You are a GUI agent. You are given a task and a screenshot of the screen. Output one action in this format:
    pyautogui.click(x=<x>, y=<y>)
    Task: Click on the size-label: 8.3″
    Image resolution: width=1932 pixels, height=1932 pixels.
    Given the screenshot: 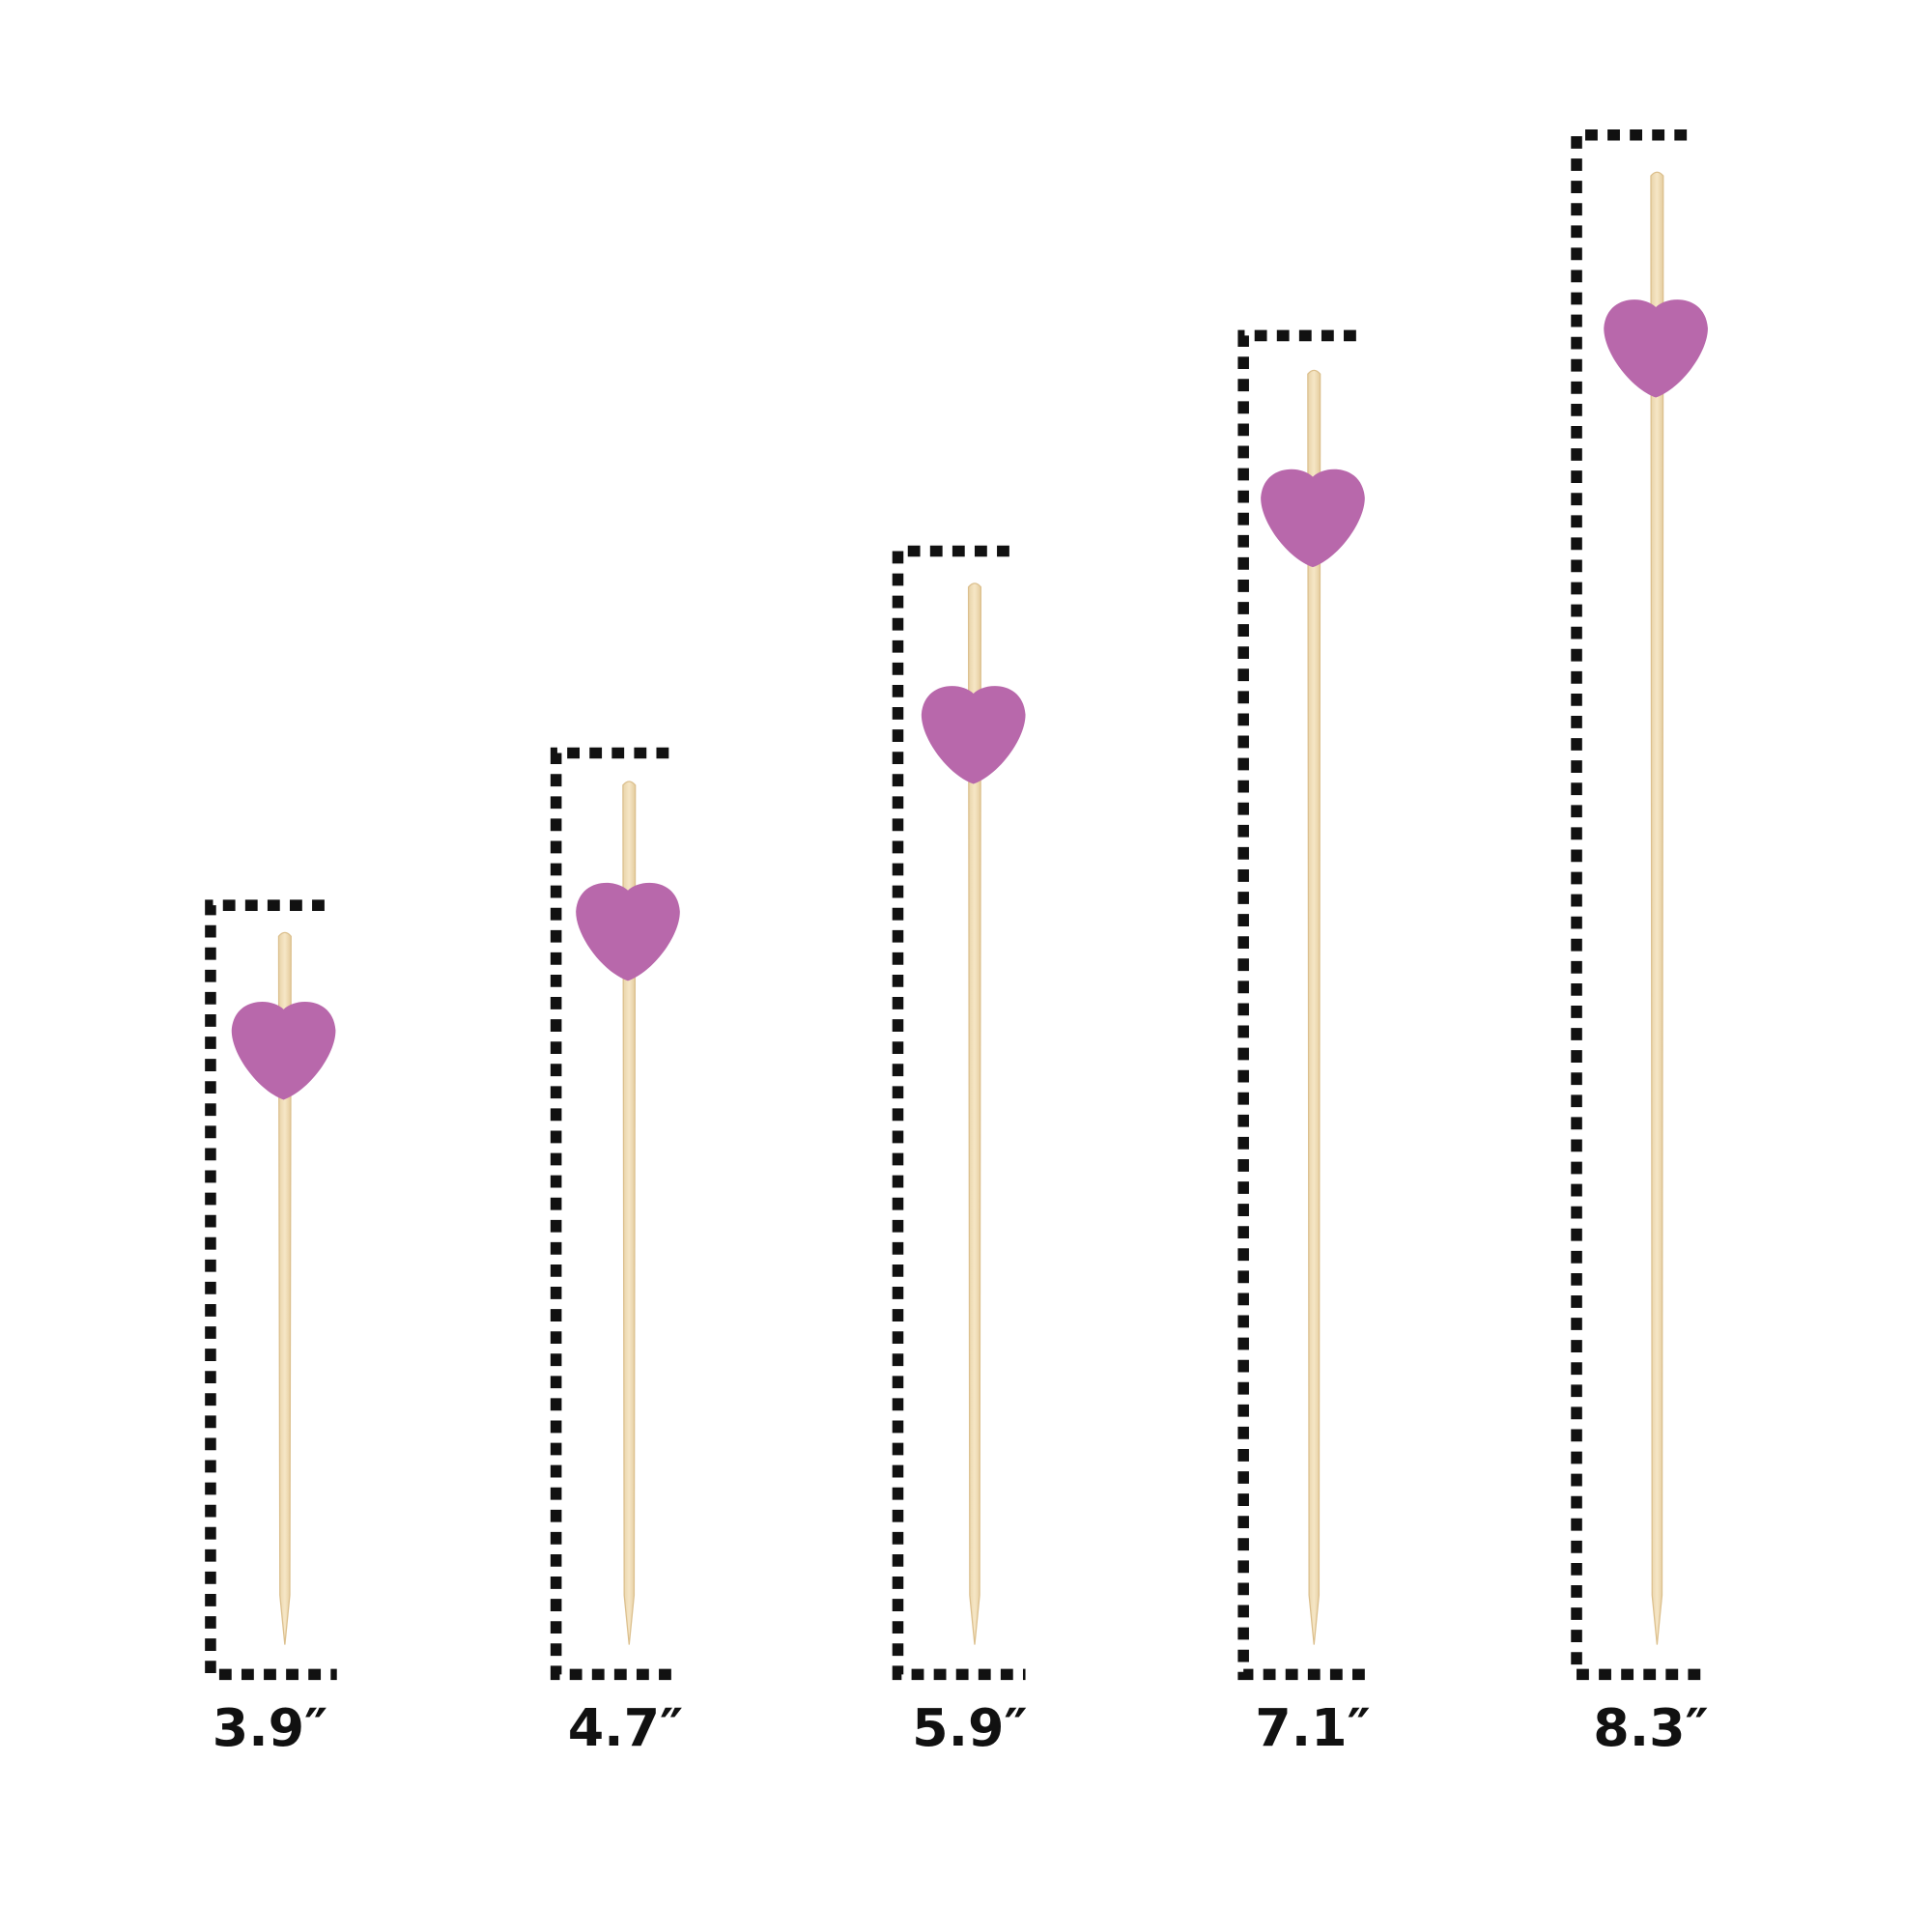 What is the action you would take?
    pyautogui.click(x=1650, y=1727)
    